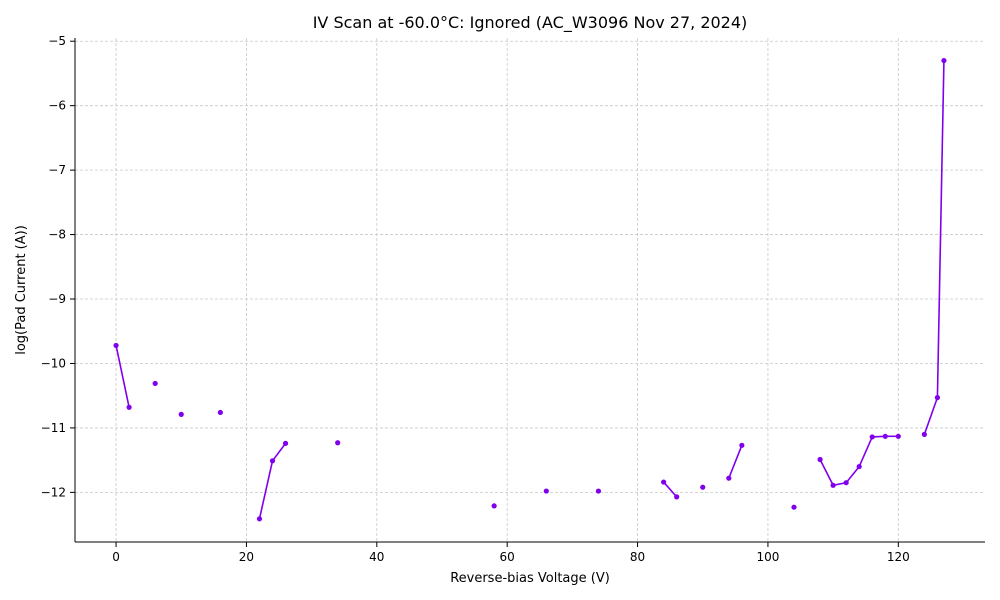  Describe the element at coordinates (507, 557) in the screenshot. I see `x-tick-label: 60` at that location.